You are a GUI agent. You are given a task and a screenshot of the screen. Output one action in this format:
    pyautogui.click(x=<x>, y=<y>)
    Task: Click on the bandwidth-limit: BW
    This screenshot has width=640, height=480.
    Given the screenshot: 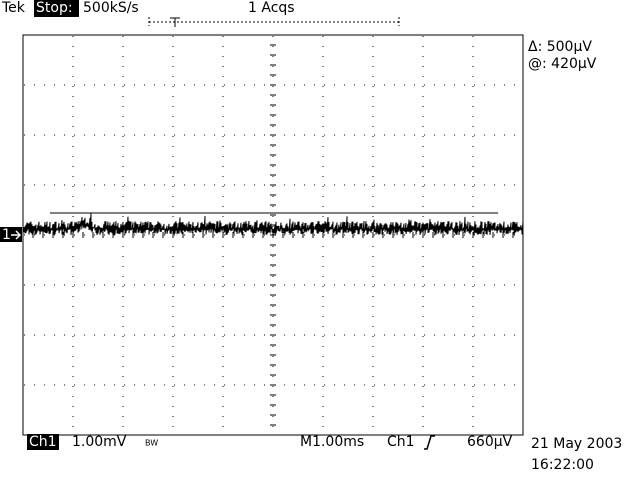 What is the action you would take?
    pyautogui.click(x=151, y=443)
    